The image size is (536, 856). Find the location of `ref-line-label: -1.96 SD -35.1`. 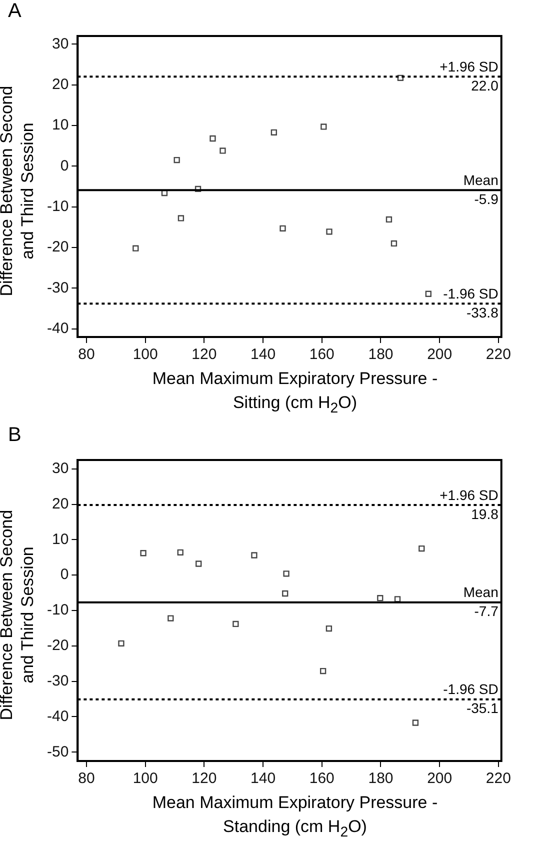

ref-line-label: -1.96 SD -35.1 is located at coordinates (471, 698).